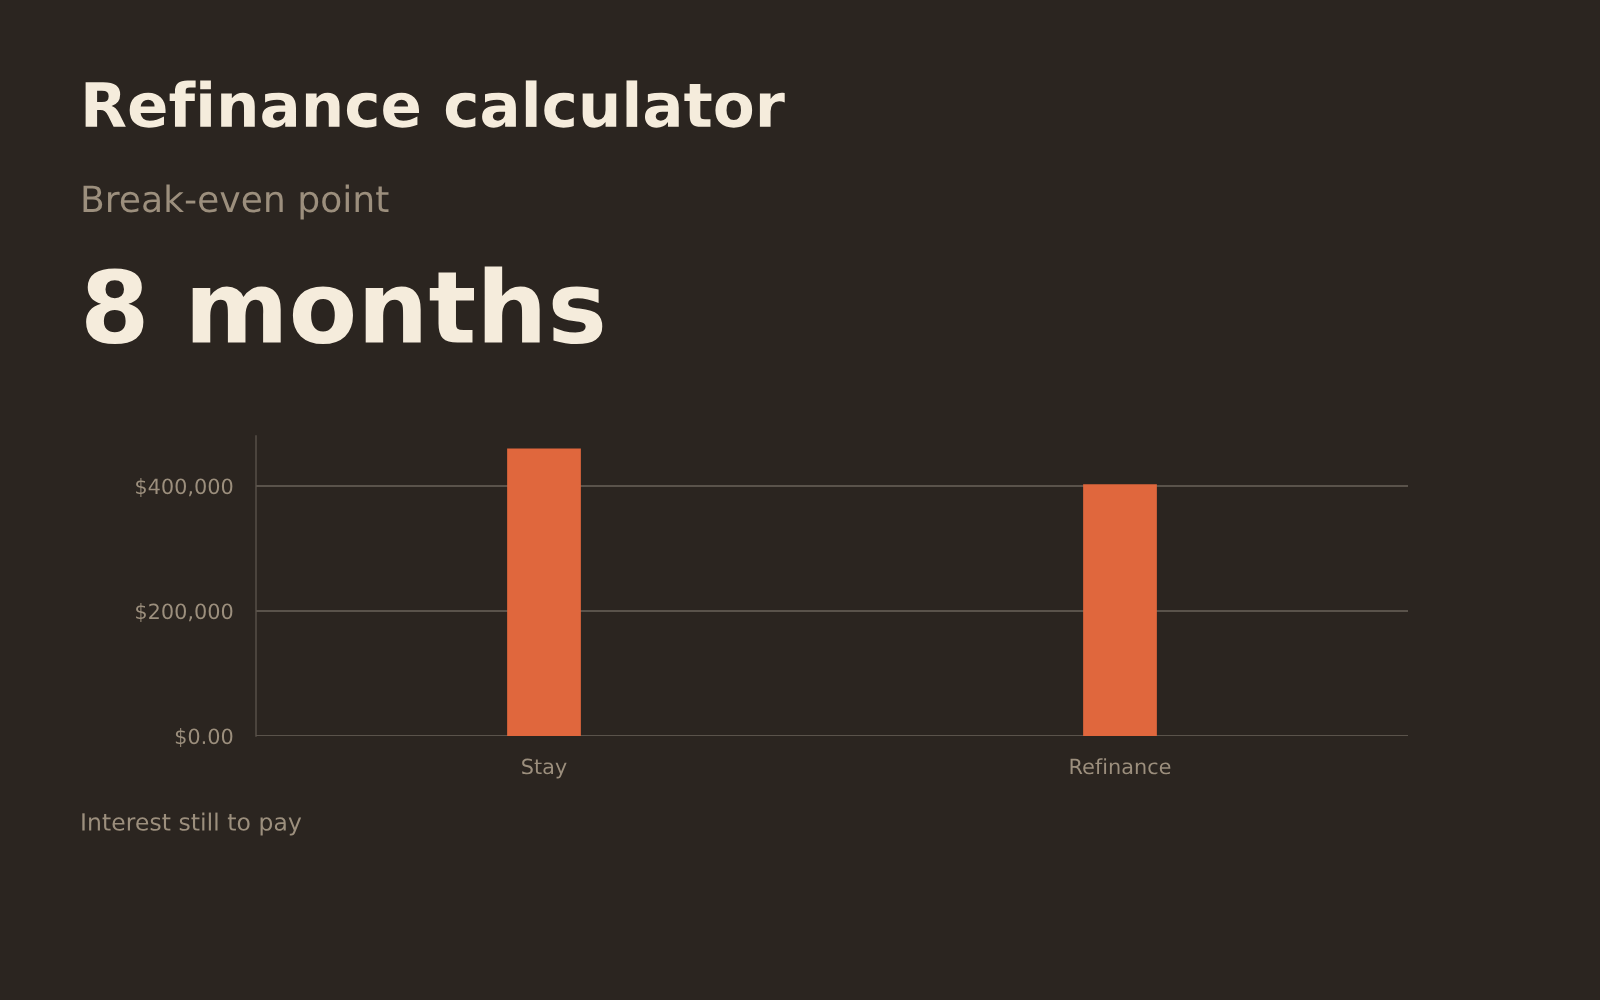  Describe the element at coordinates (184, 487) in the screenshot. I see `y-tick-label: $400,000` at that location.